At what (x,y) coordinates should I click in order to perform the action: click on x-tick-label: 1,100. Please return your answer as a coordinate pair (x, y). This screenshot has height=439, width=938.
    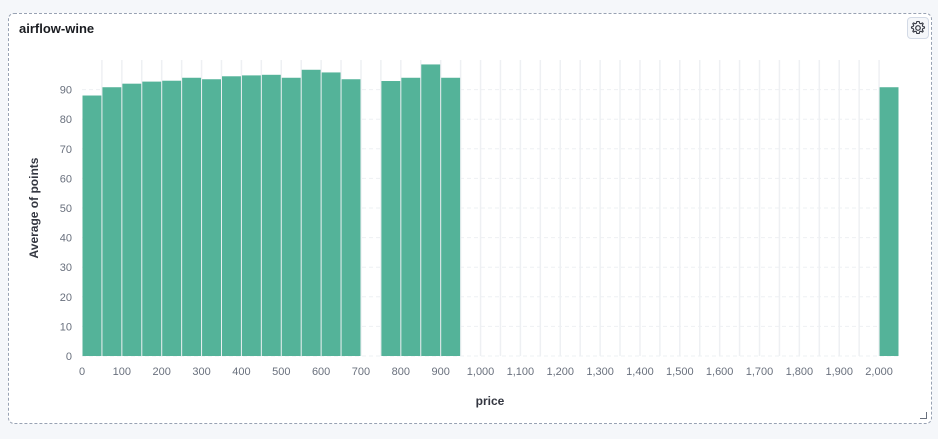
    Looking at the image, I should click on (521, 372).